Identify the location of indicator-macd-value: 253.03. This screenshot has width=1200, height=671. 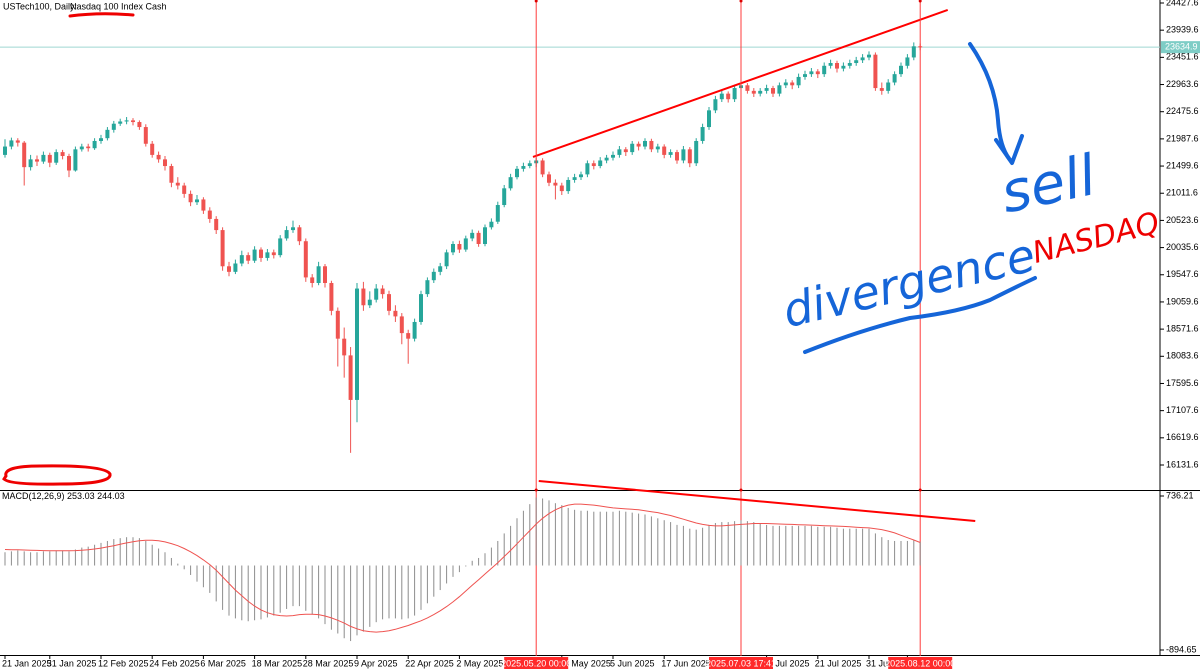
(81, 496).